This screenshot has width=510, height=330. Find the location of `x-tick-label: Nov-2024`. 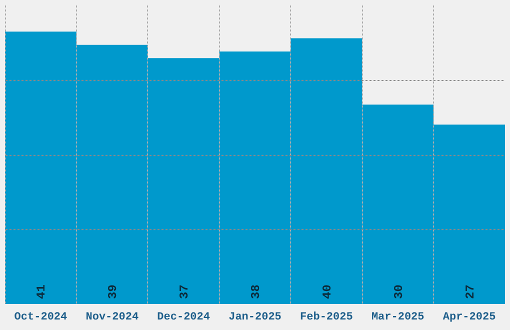

x-tick-label: Nov-2024 is located at coordinates (112, 318).